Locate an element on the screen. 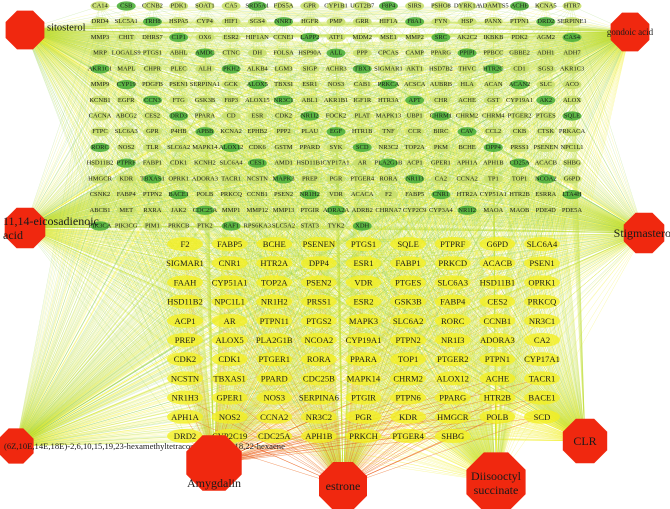  target-node-top1: TOP1 is located at coordinates (520, 179).